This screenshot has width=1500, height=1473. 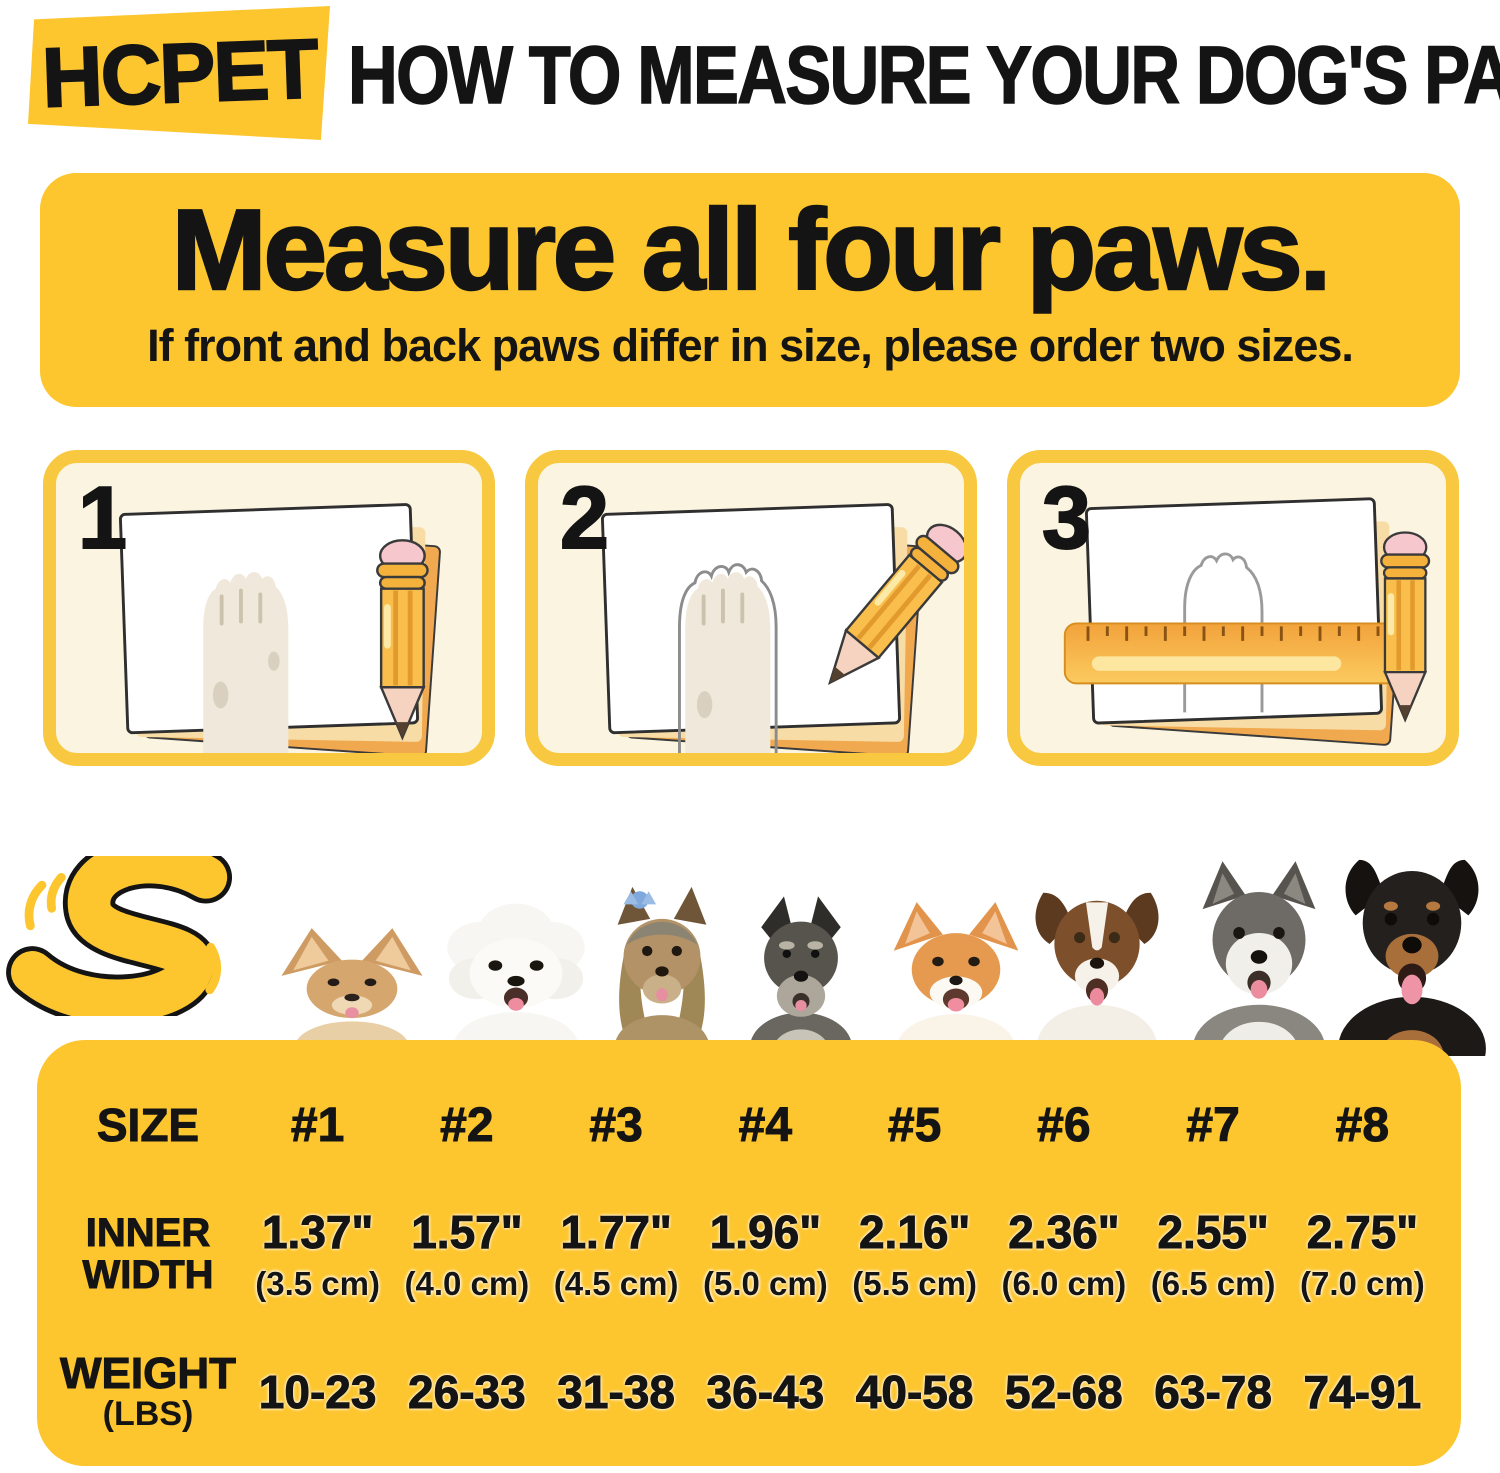 I want to click on size-value: #3, so click(x=616, y=1126).